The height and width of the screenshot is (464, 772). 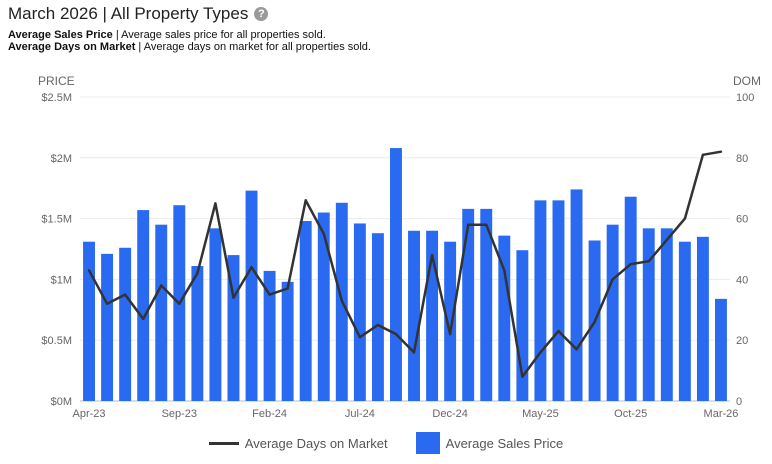 What do you see at coordinates (89, 414) in the screenshot?
I see `x-tick-label: Apr-23` at bounding box center [89, 414].